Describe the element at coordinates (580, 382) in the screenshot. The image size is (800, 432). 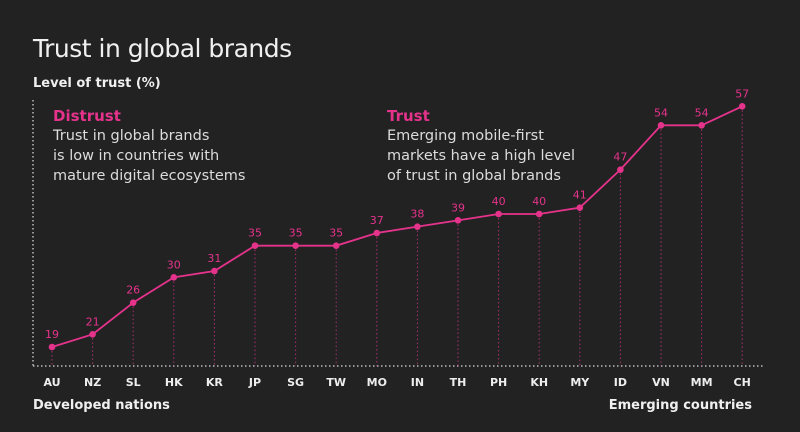
I see `x-tick-label: MY` at that location.